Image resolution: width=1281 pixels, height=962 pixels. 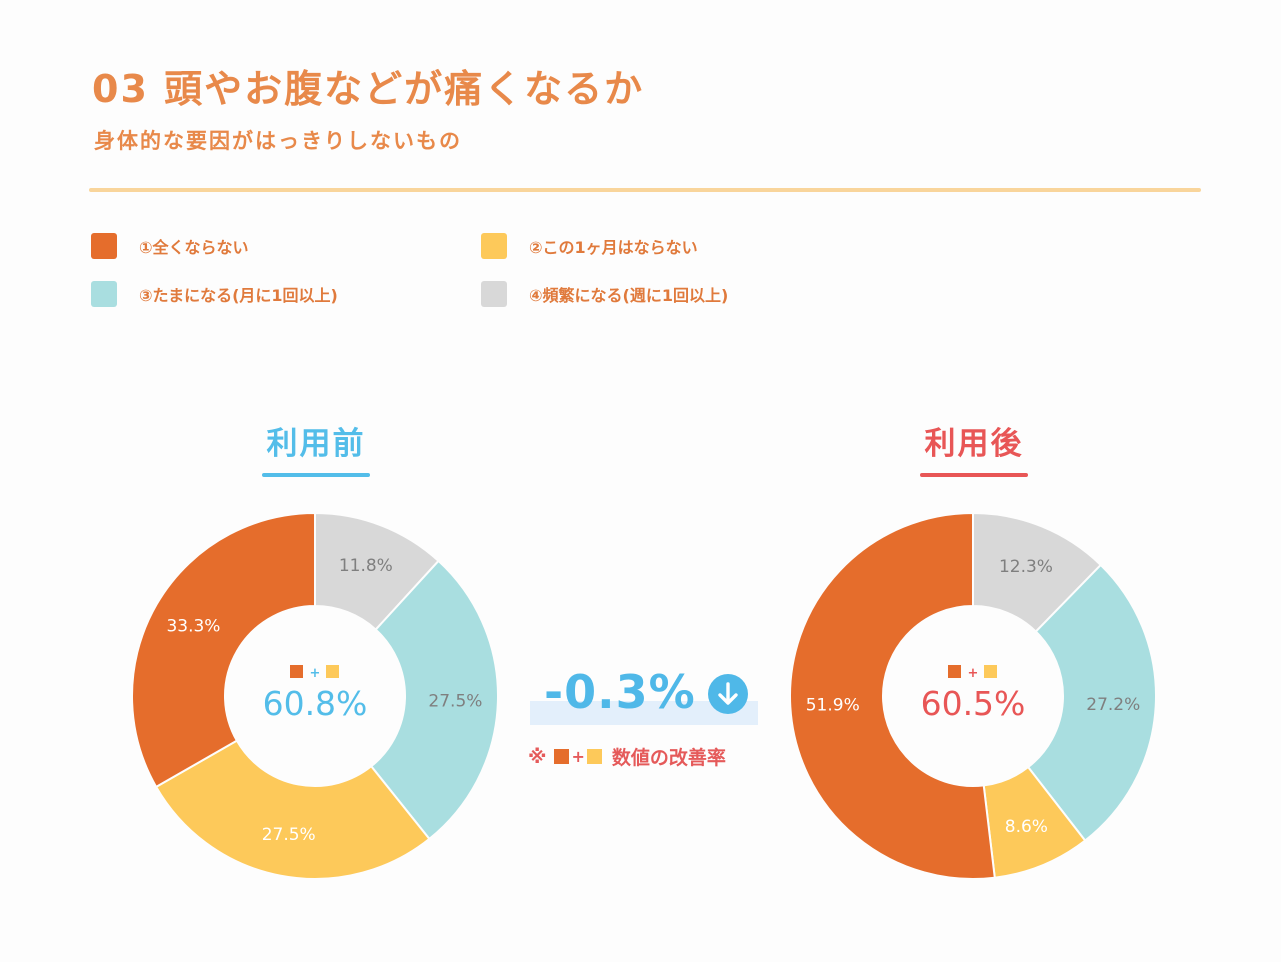 I want to click on page-subtitle: 身体的な要因がはっきりしないもの, so click(x=278, y=141).